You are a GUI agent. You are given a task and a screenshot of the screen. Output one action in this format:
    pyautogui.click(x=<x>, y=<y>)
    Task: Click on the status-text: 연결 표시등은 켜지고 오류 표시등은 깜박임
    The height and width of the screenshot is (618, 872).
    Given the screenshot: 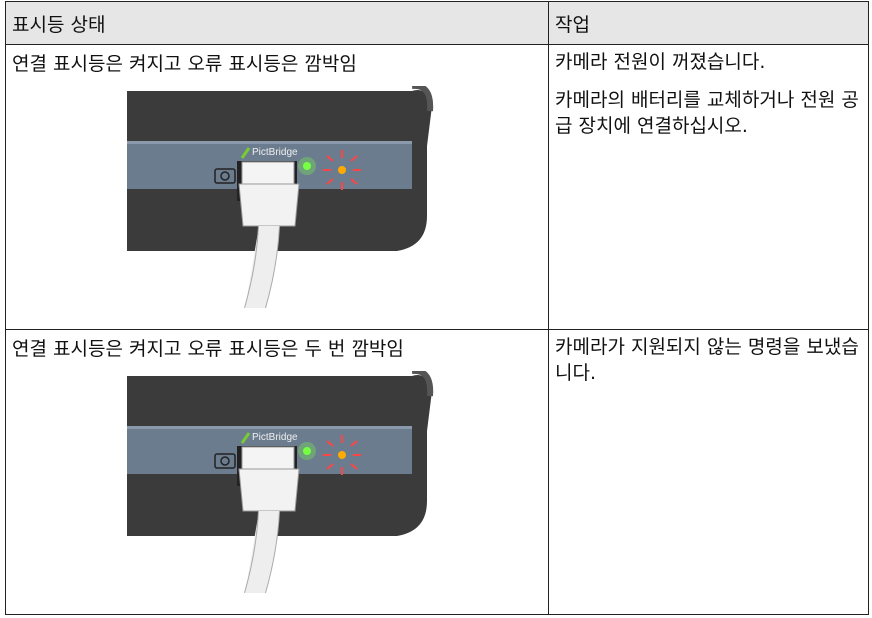 What is the action you would take?
    pyautogui.click(x=184, y=64)
    